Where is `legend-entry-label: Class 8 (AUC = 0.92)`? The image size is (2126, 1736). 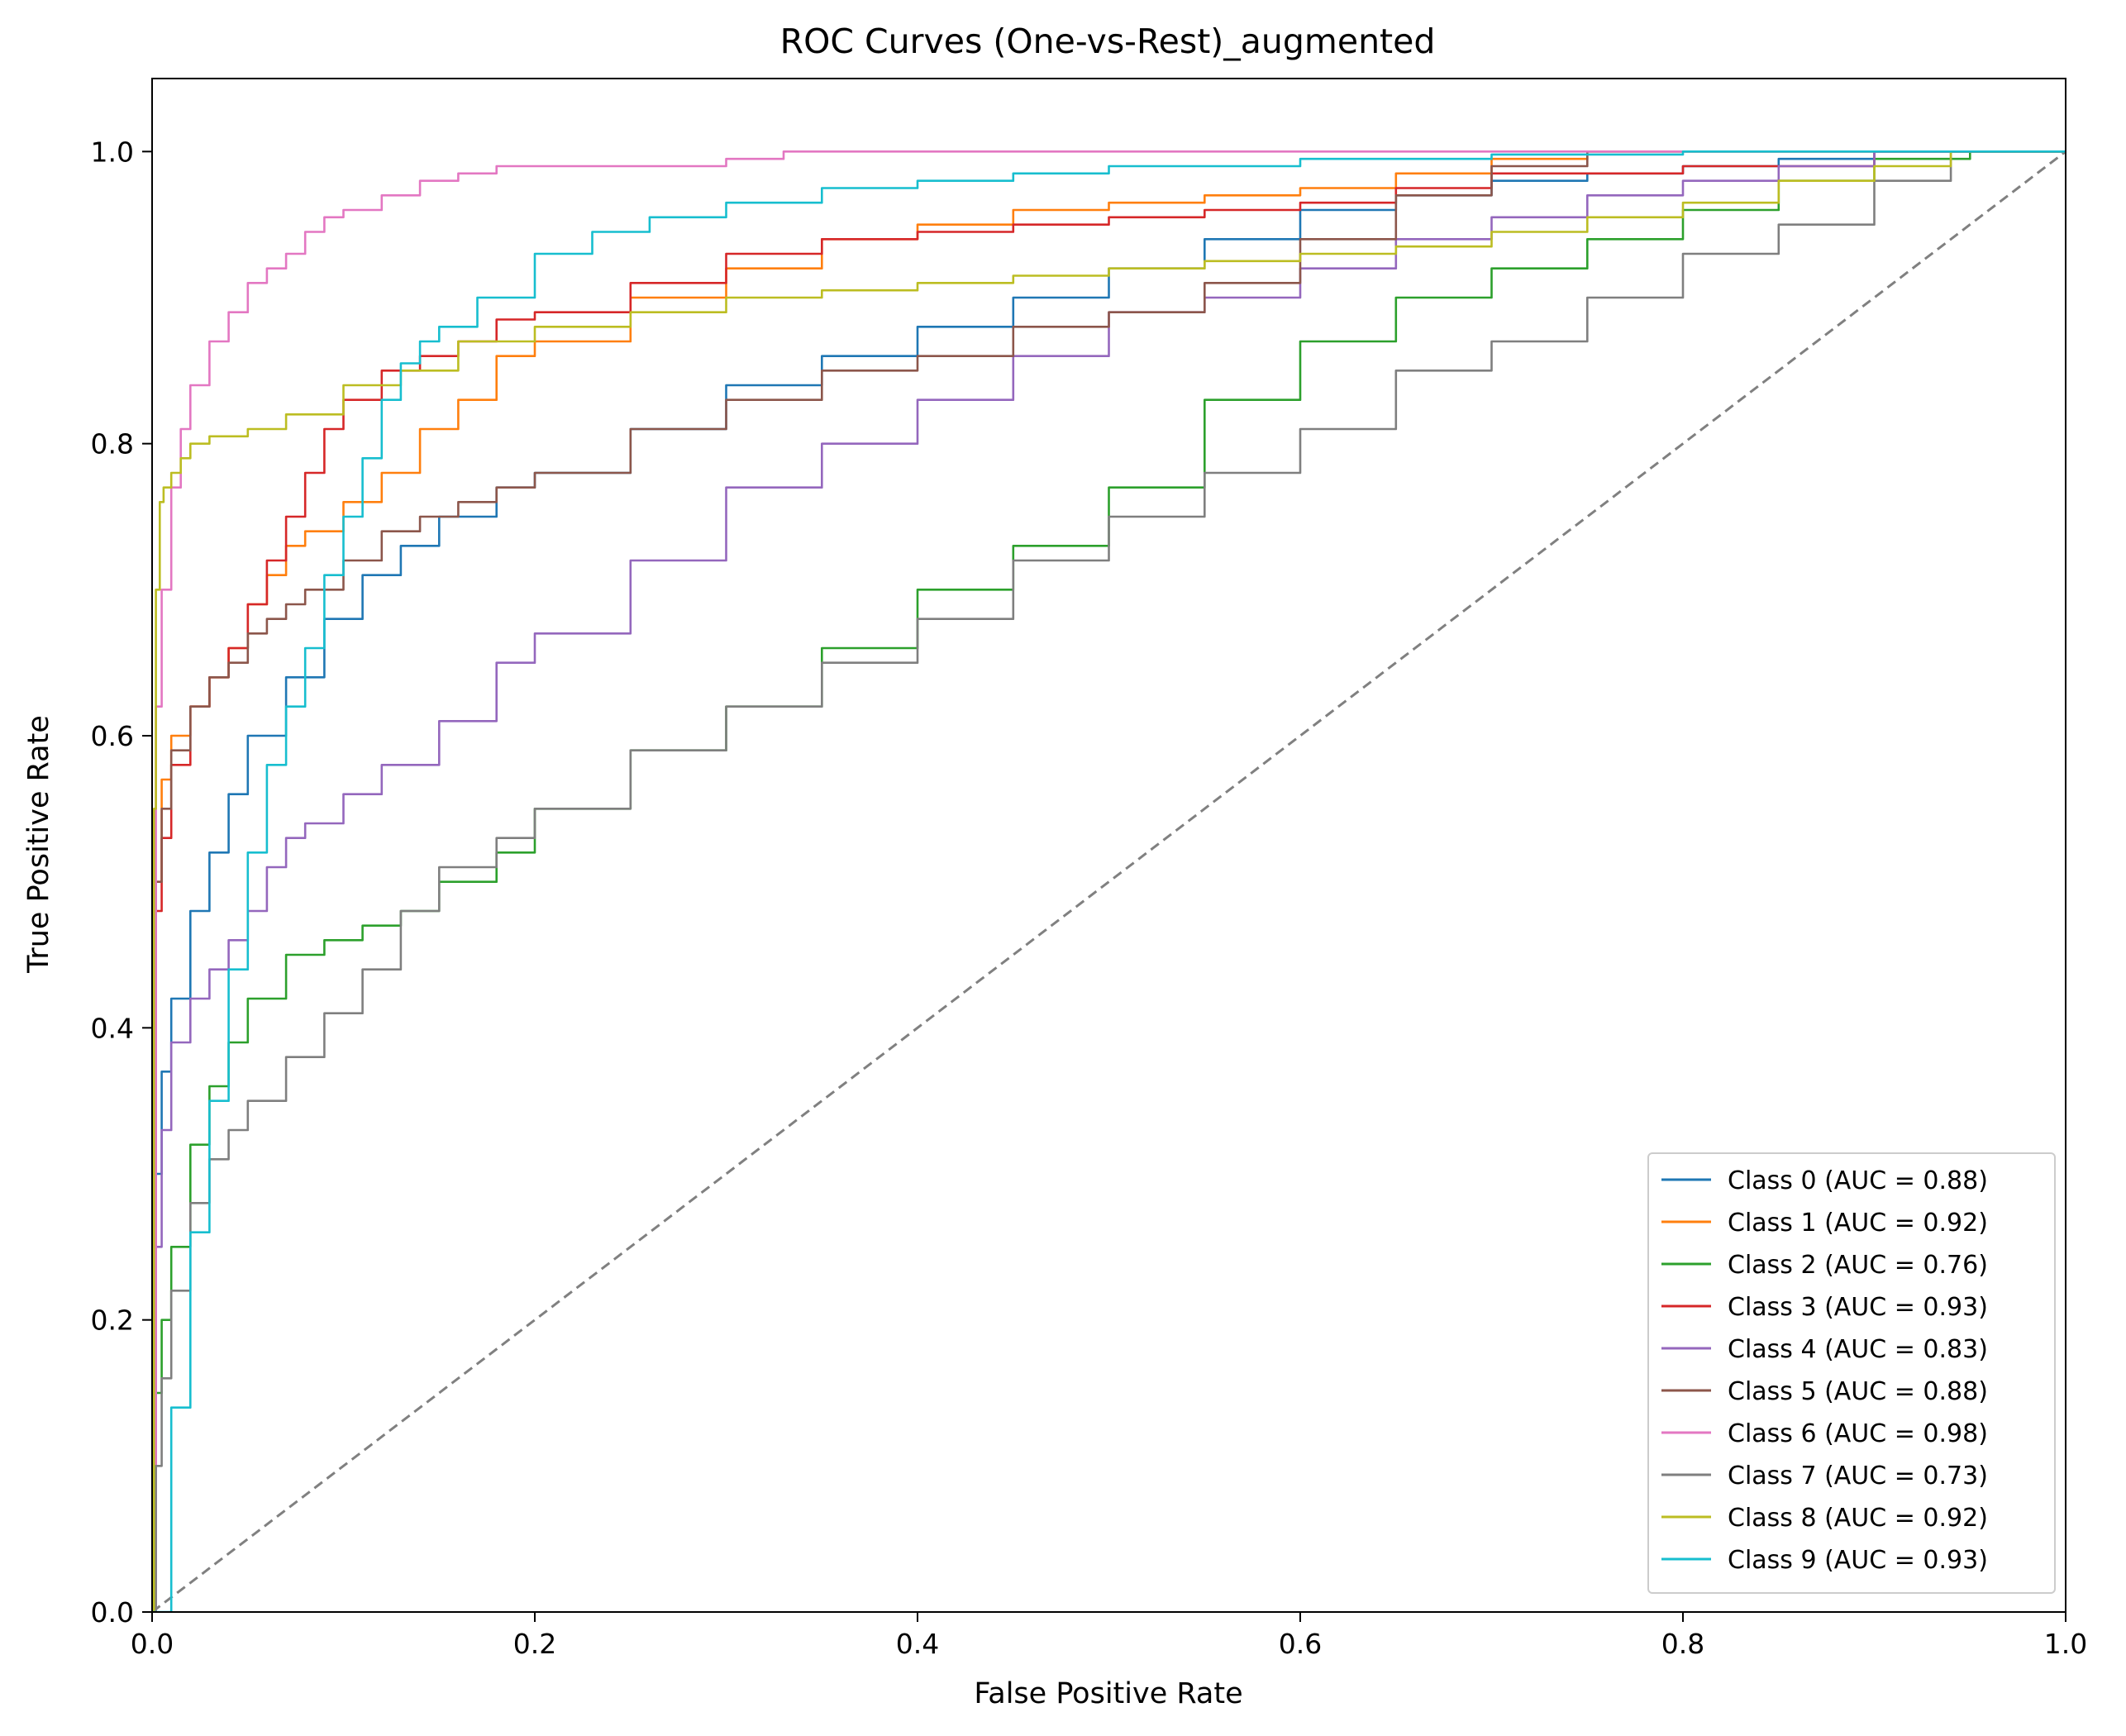
legend-entry-label: Class 8 (AUC = 0.92) is located at coordinates (1858, 1518).